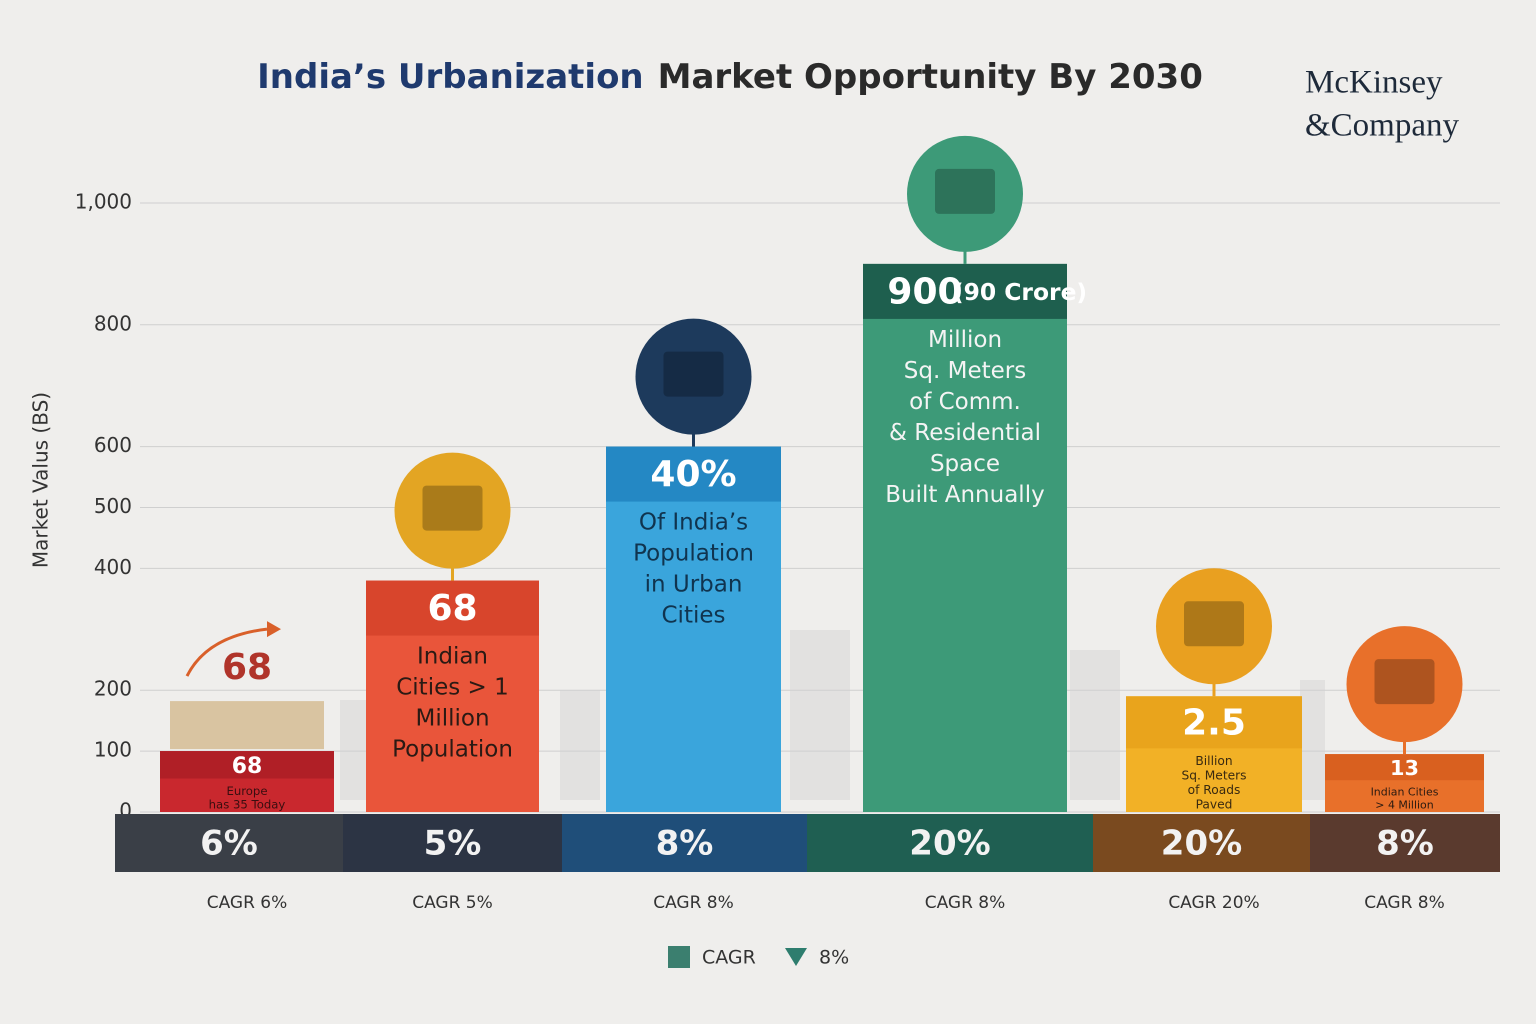 The image size is (1536, 1024). What do you see at coordinates (246, 791) in the screenshot?
I see `bar-description: Europe` at bounding box center [246, 791].